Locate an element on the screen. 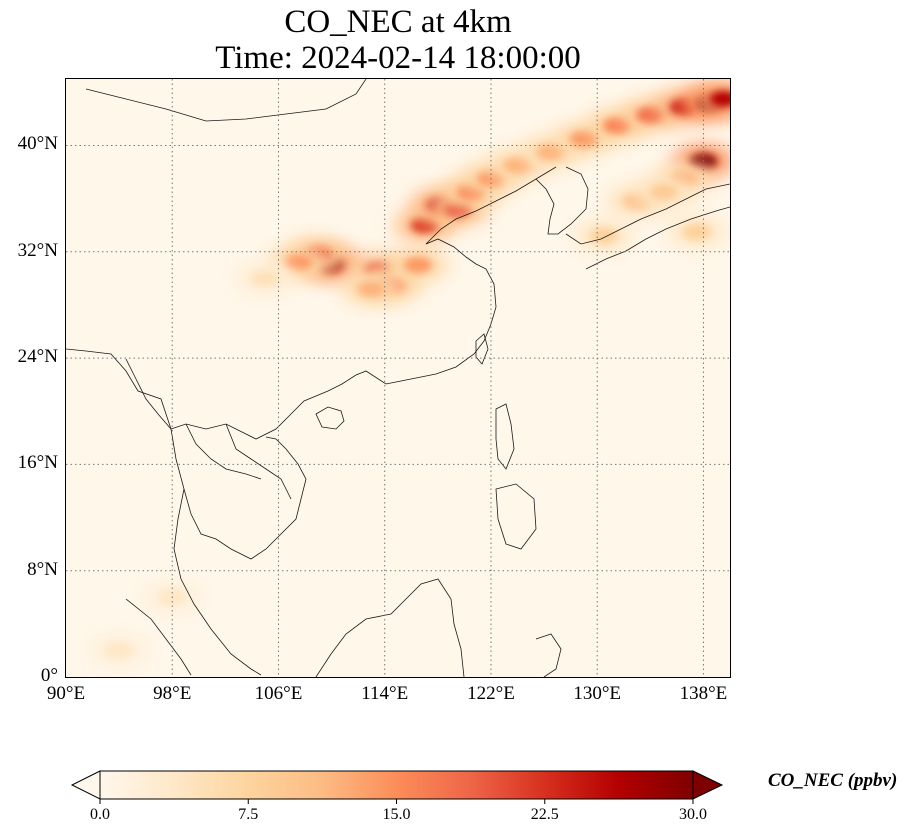 This screenshot has width=920, height=836. border-mongolia is located at coordinates (226, 100).